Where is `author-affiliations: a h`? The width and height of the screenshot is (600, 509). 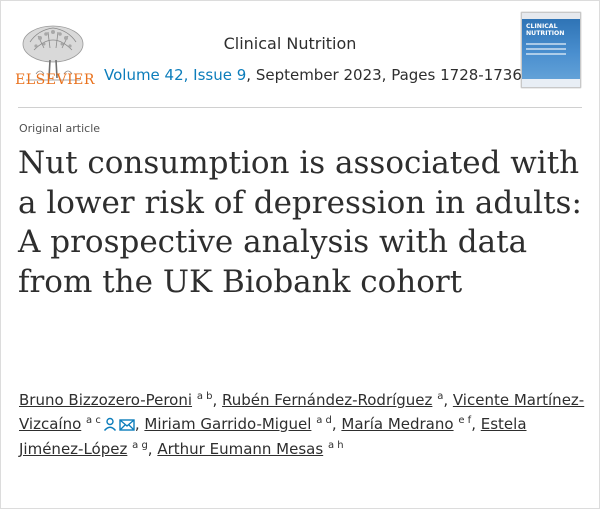 author-affiliations: a h is located at coordinates (335, 445).